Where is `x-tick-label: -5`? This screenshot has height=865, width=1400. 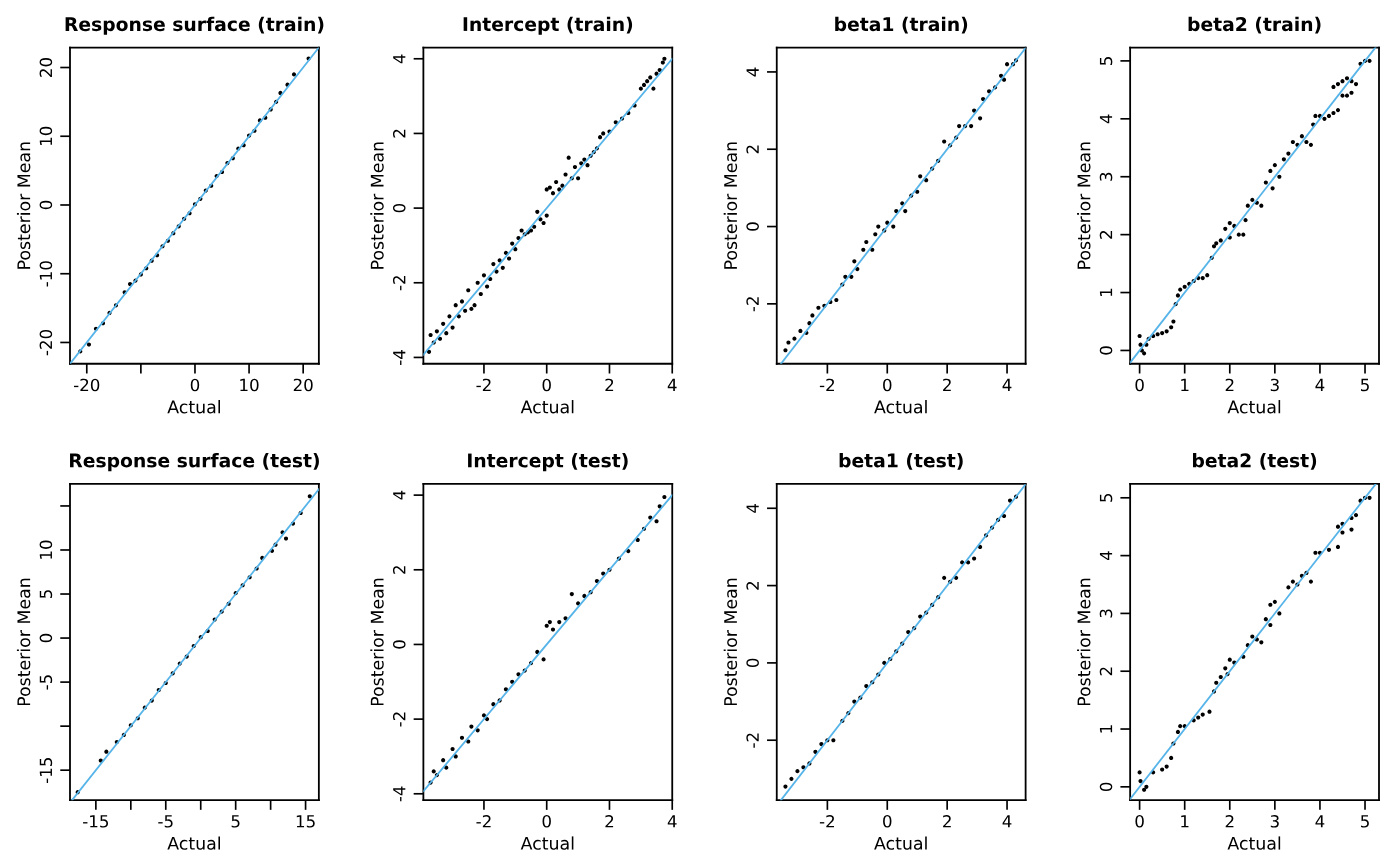 x-tick-label: -5 is located at coordinates (165, 821).